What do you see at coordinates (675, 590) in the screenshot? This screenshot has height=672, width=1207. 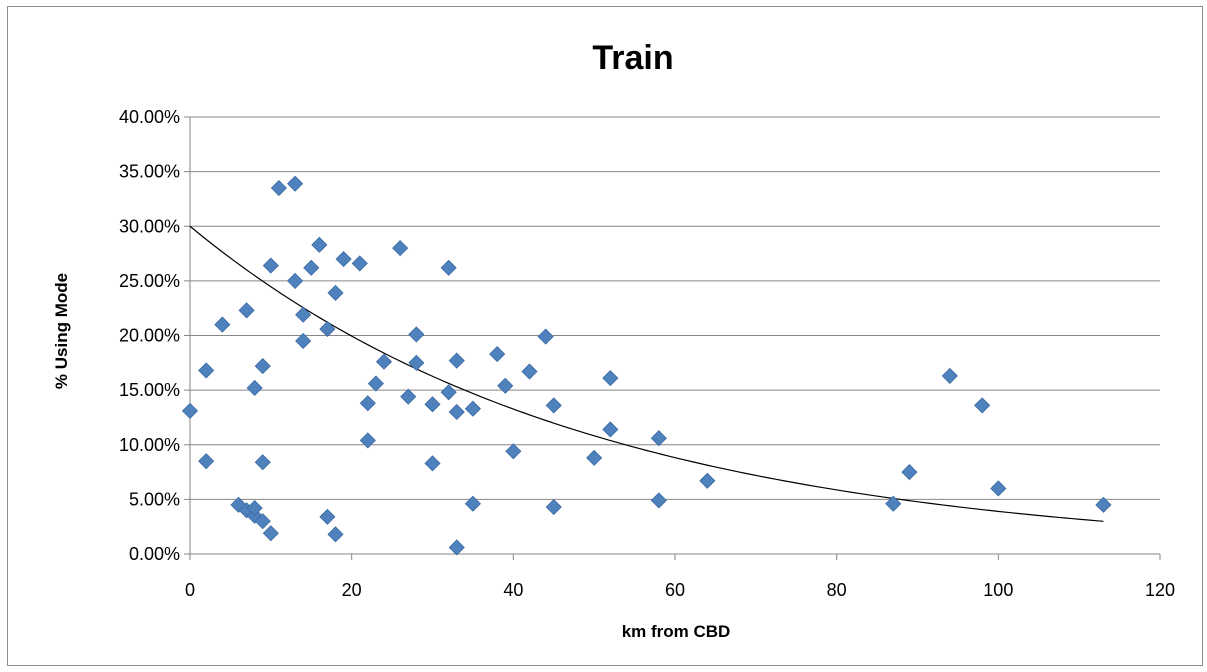 I see `x-tick-label: 60` at bounding box center [675, 590].